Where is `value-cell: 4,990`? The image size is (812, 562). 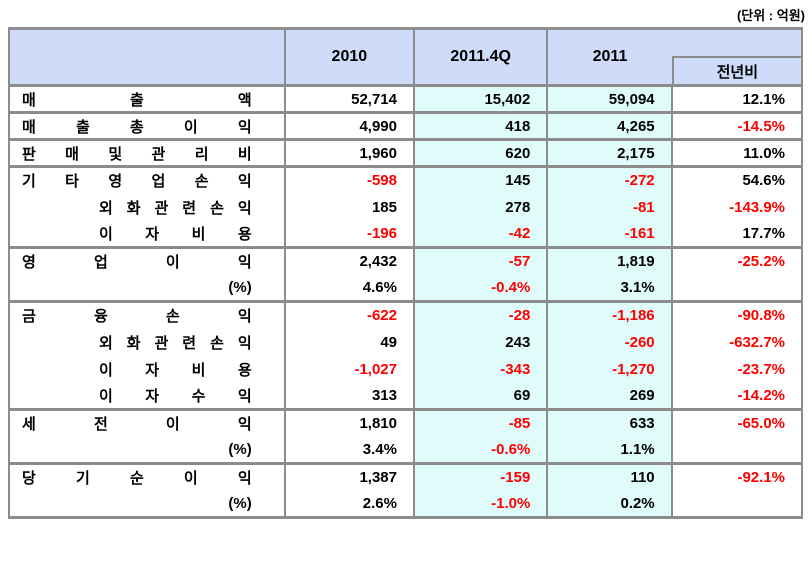 value-cell: 4,990 is located at coordinates (348, 126).